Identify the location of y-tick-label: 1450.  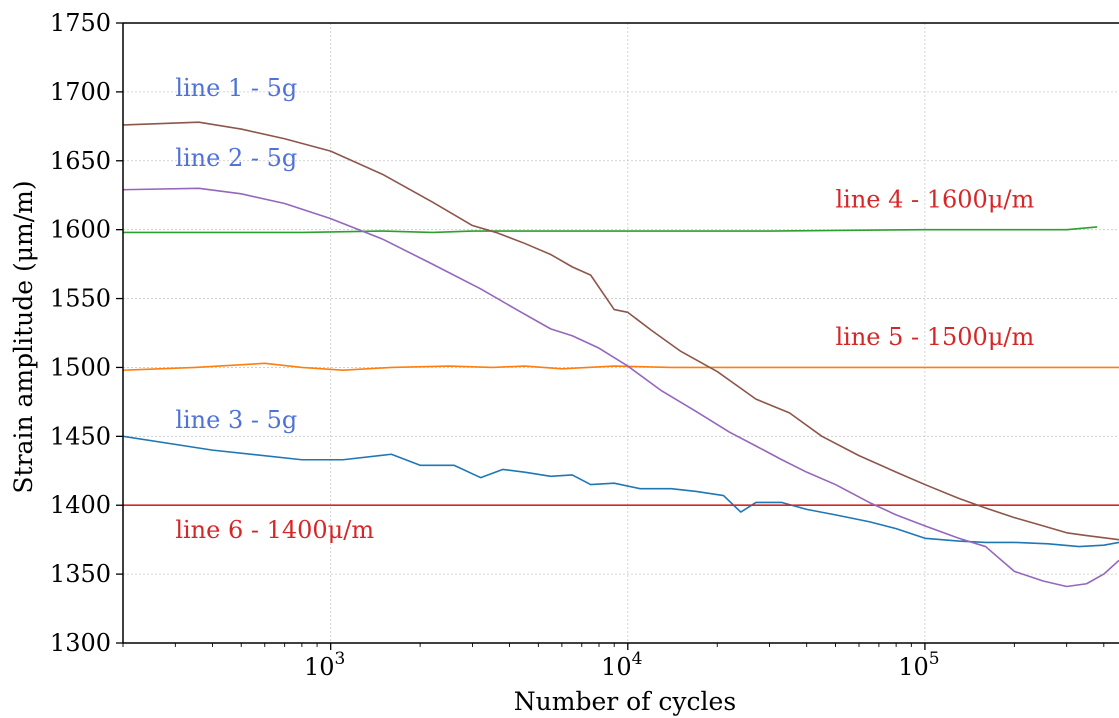
(80, 436).